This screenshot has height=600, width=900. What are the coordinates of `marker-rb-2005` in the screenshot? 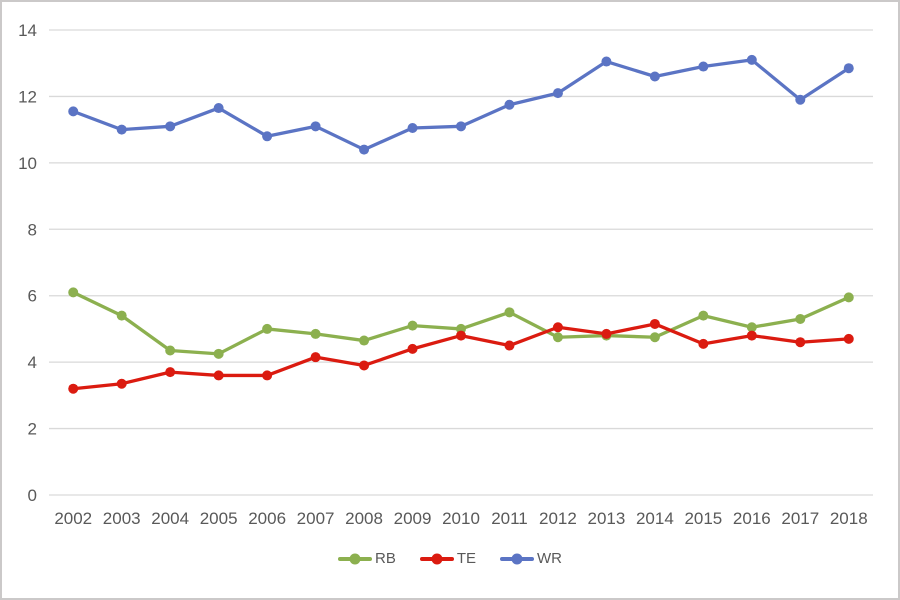 It's located at (218, 353).